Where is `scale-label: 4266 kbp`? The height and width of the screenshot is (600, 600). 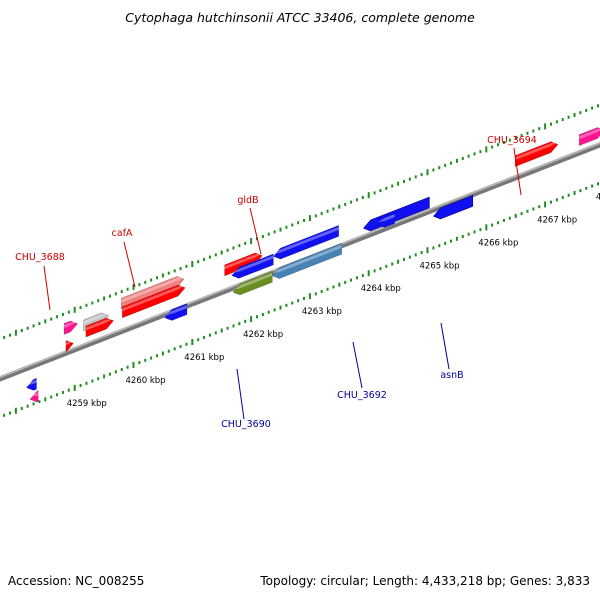 scale-label: 4266 kbp is located at coordinates (498, 243).